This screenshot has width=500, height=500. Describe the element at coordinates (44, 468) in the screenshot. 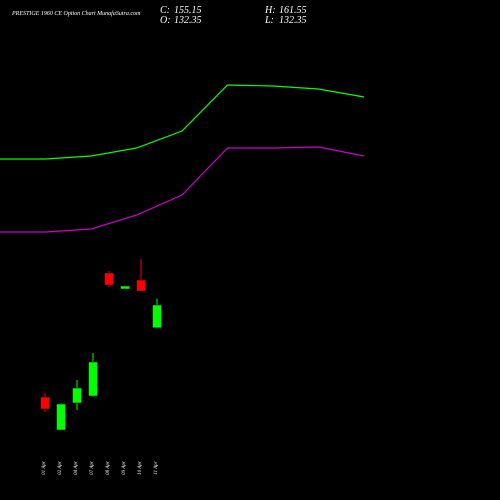

I see `x-tick-label: 01 Apr` at that location.